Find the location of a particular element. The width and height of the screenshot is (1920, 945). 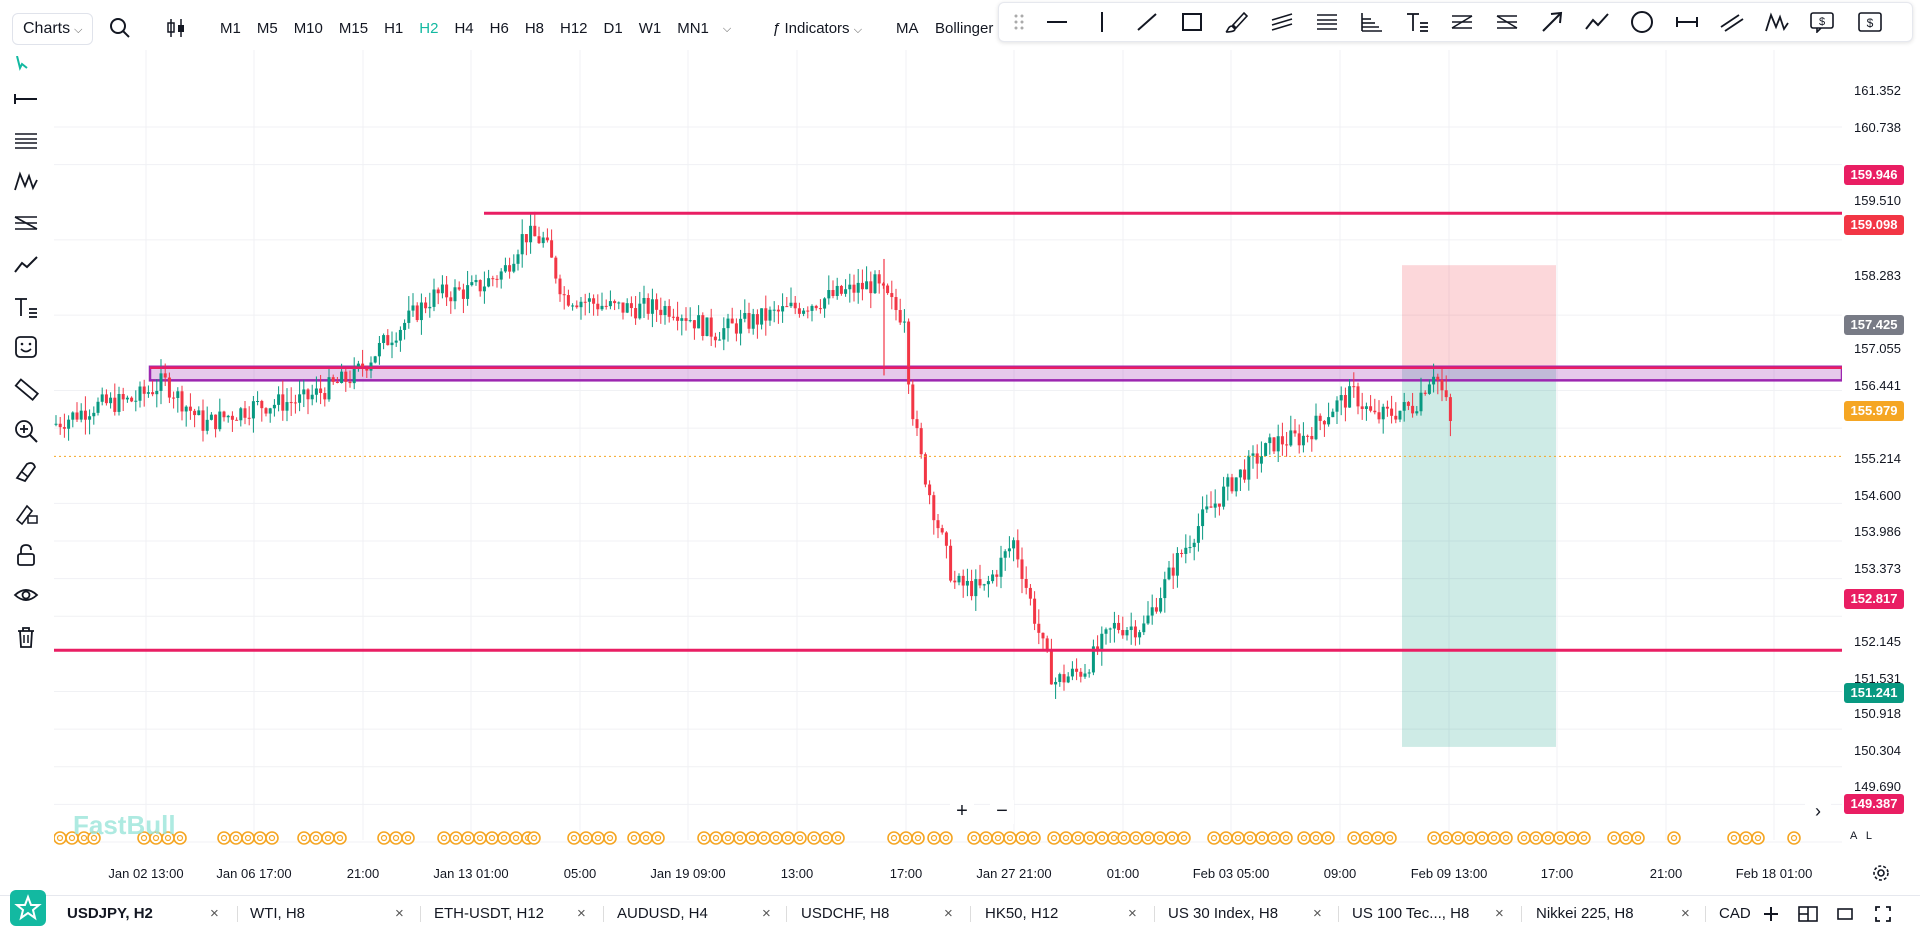

tab-cad: CAD is located at coordinates (1735, 914).